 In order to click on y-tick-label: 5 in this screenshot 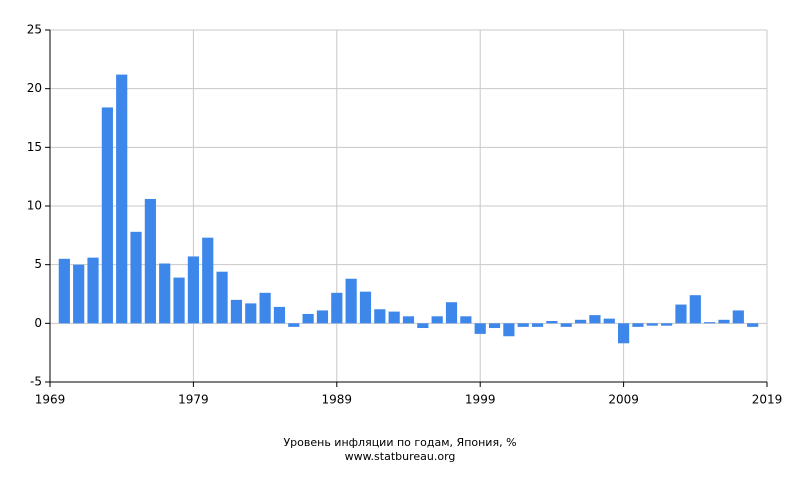, I will do `click(38, 264)`.